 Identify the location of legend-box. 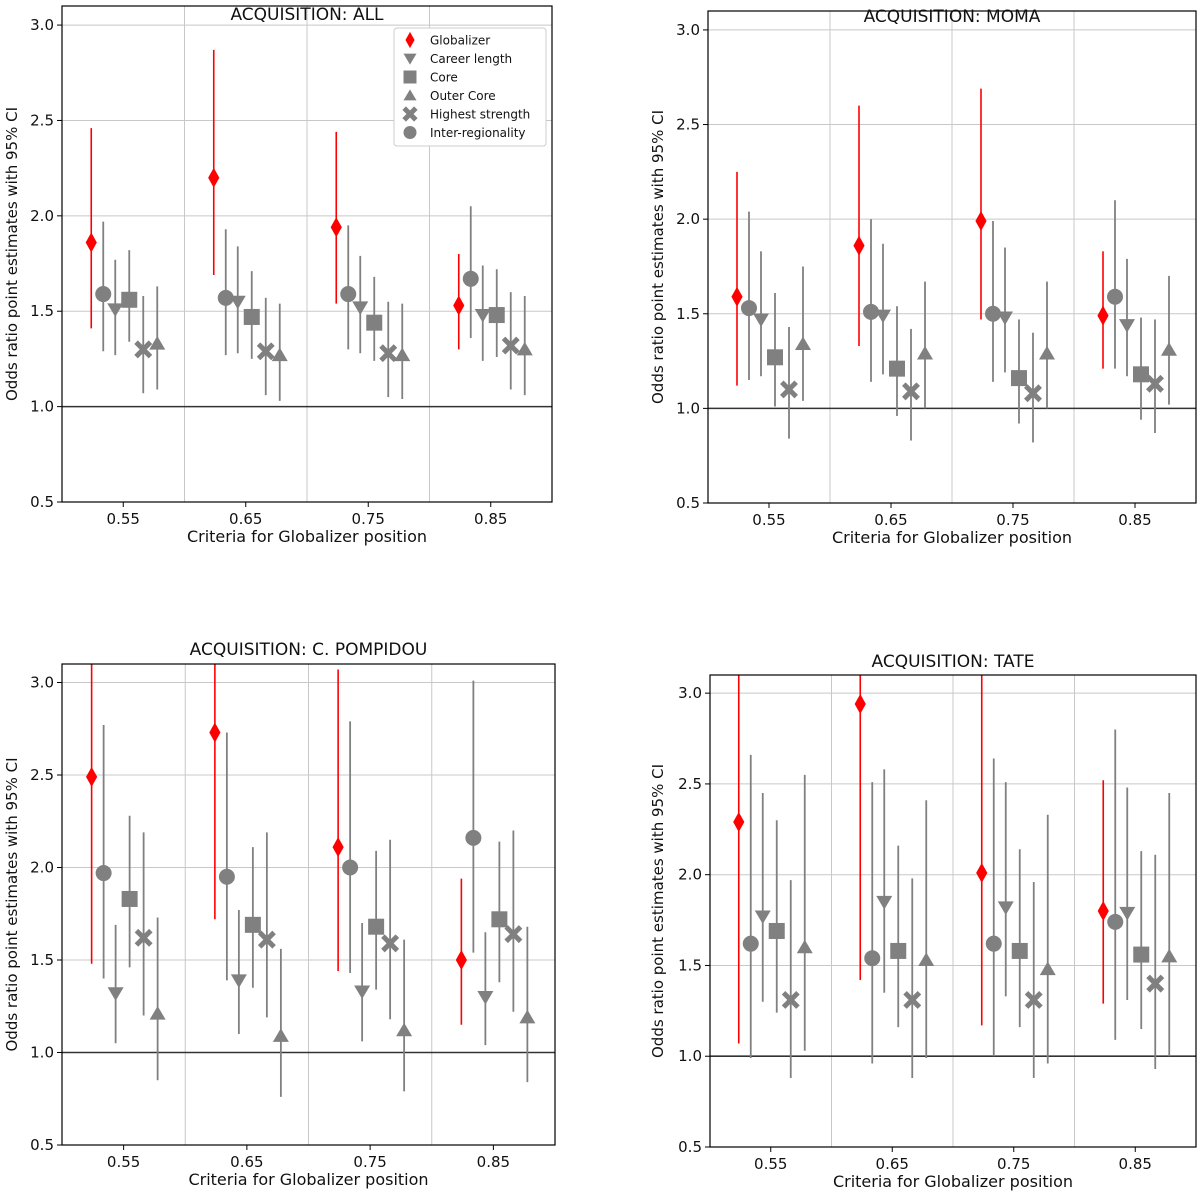
(470, 87).